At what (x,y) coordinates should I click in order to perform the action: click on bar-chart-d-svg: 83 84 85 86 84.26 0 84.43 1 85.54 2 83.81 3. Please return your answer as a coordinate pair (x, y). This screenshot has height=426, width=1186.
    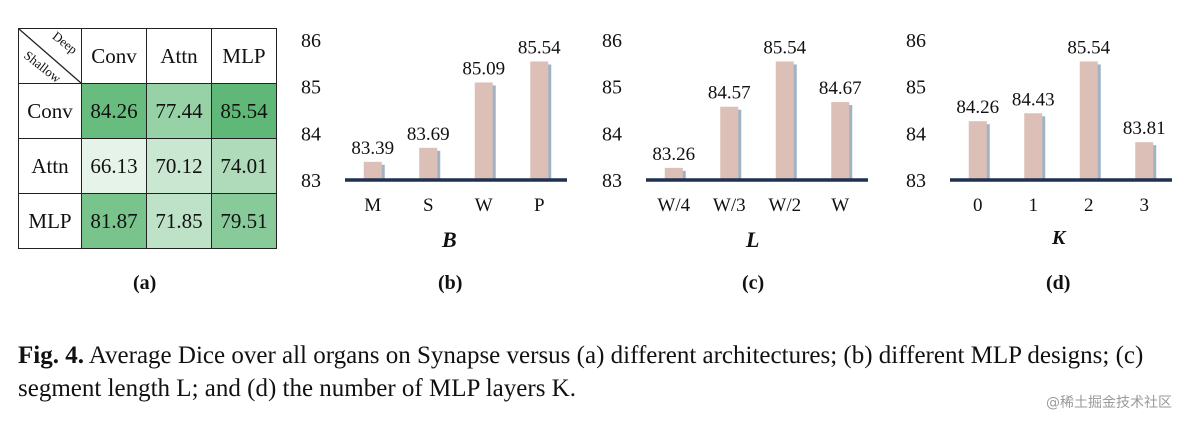
    Looking at the image, I should click on (1039, 123).